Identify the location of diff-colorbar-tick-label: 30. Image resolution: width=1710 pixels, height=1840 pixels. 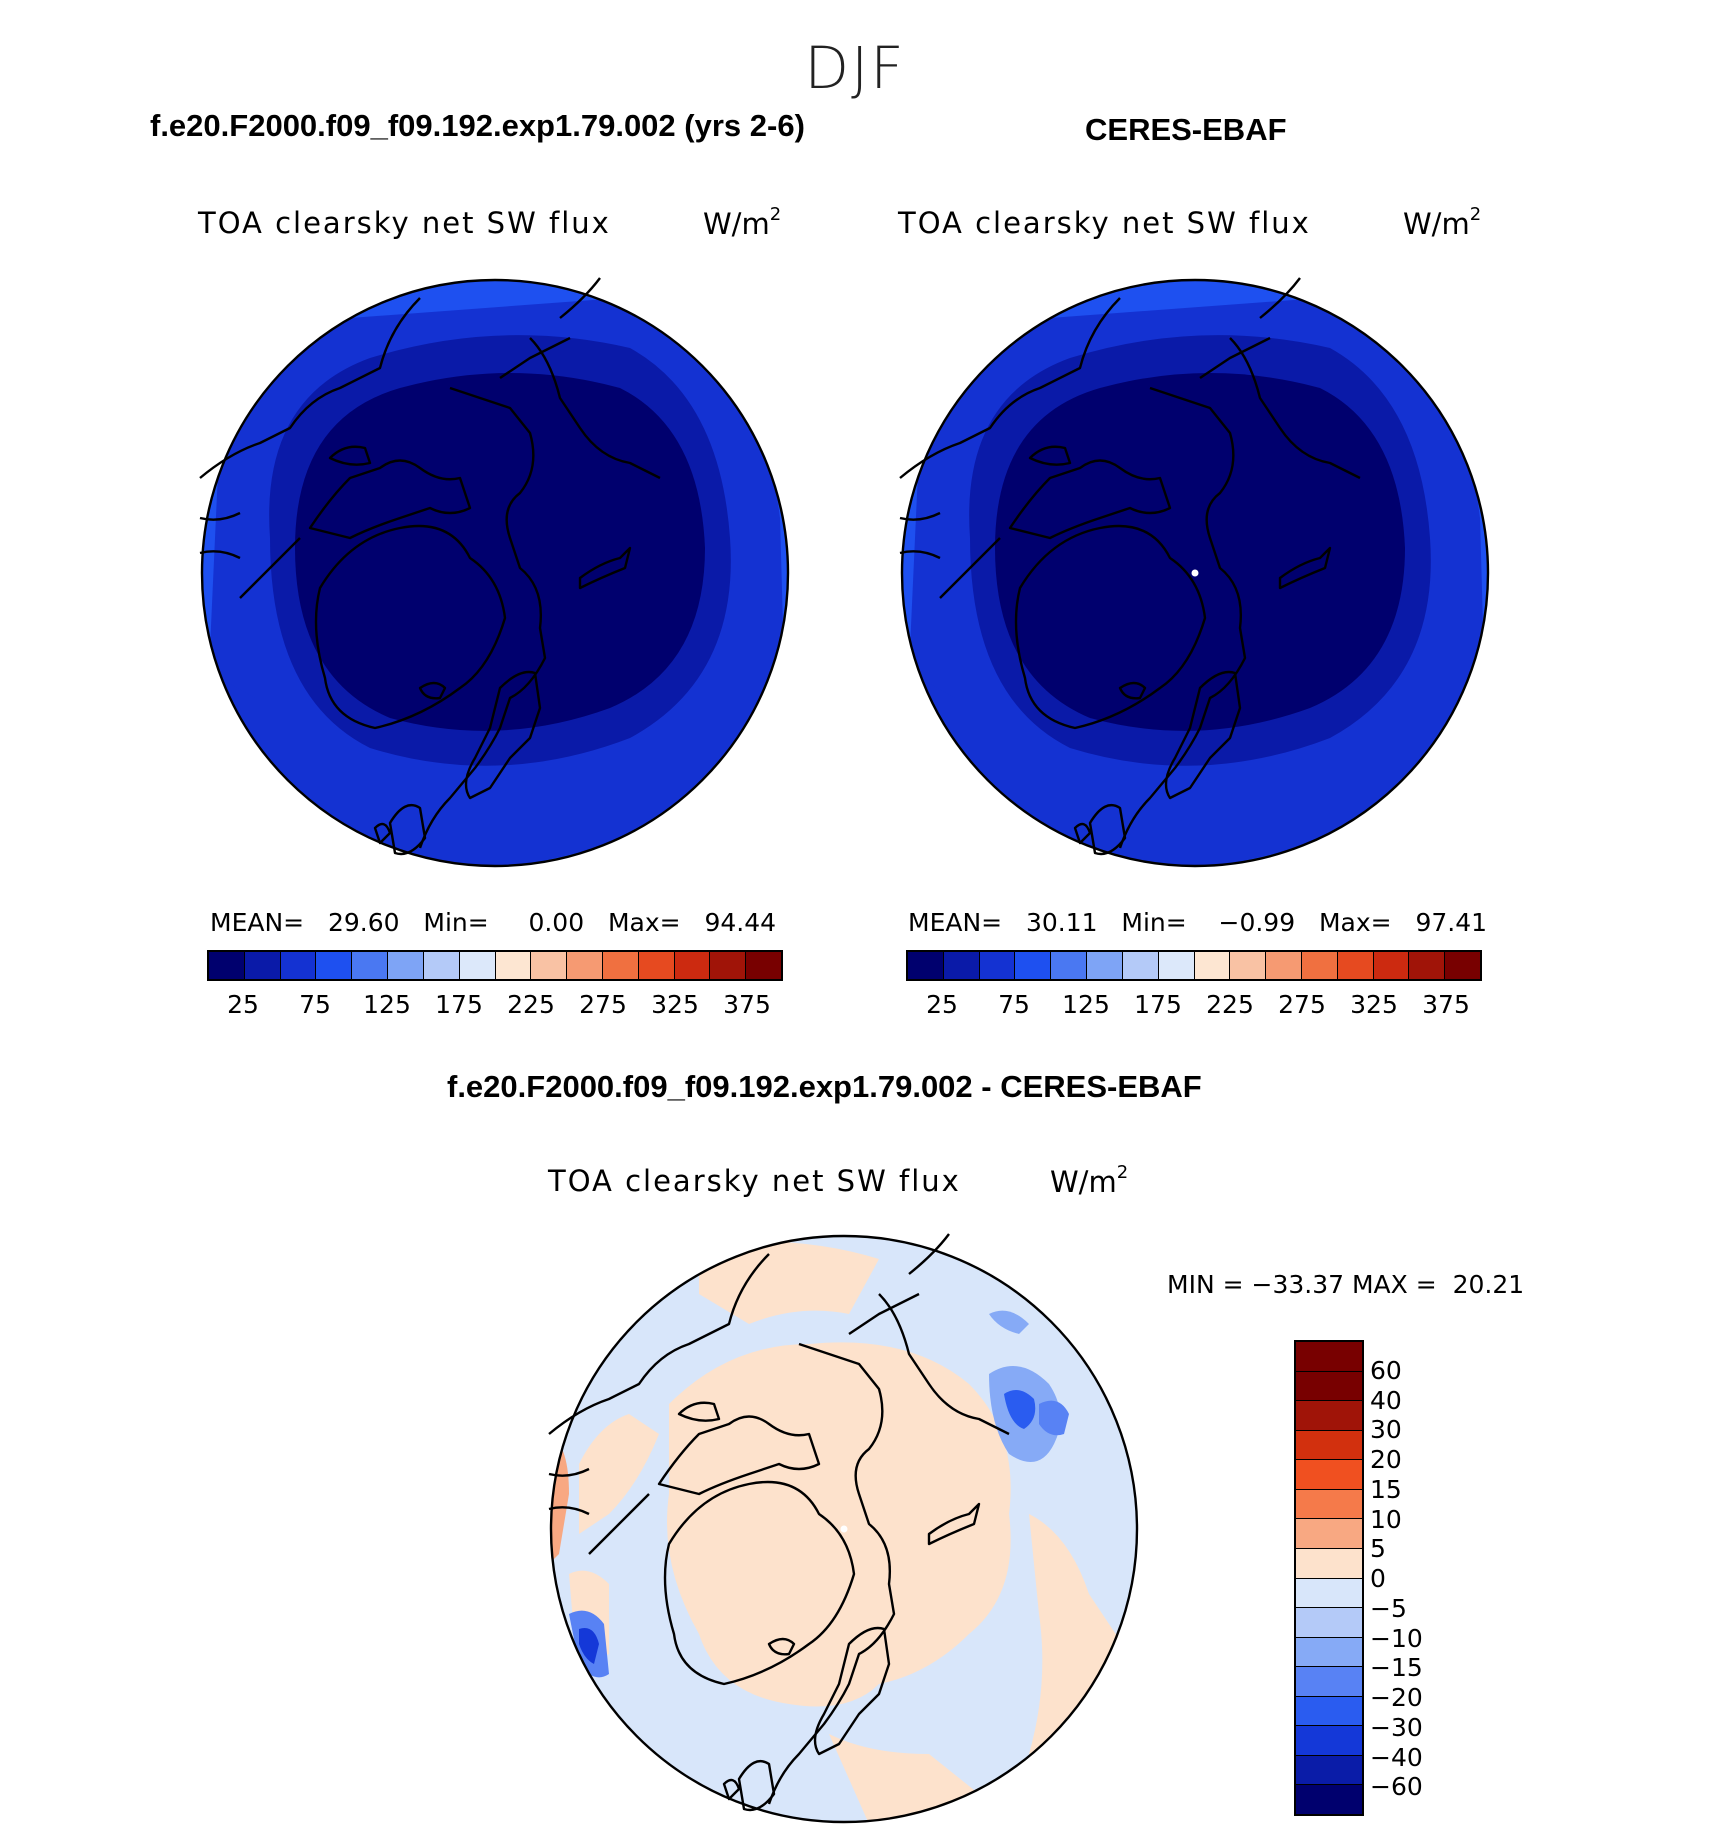
(1386, 1430).